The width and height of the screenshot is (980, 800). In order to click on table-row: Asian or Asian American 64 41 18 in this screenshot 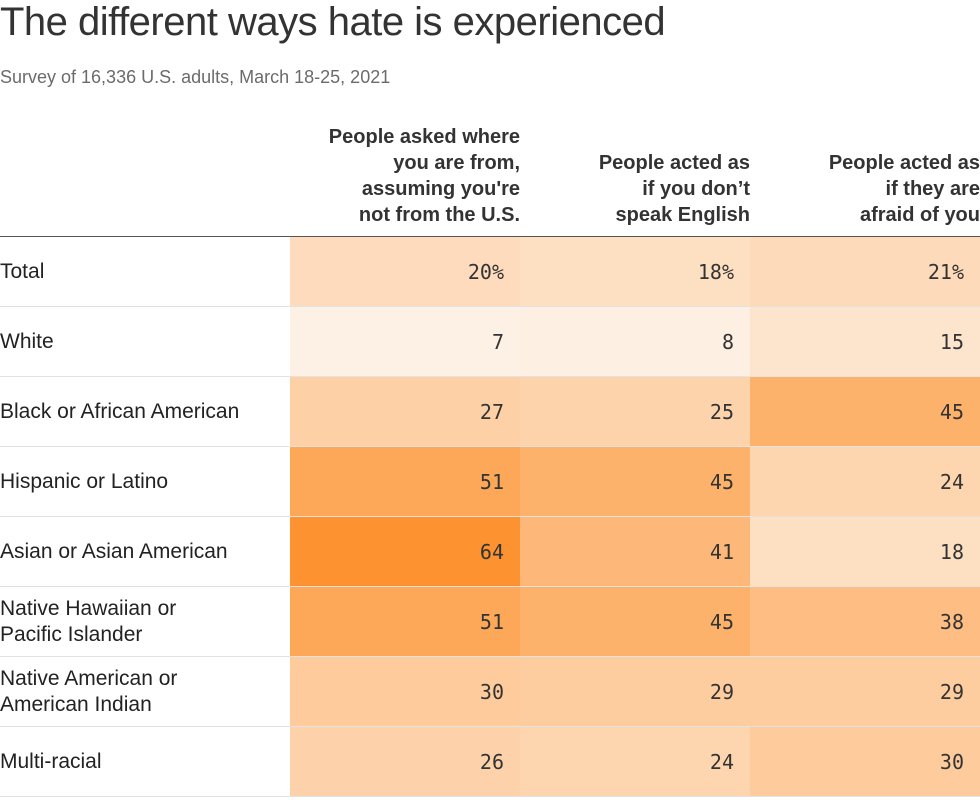, I will do `click(490, 552)`.